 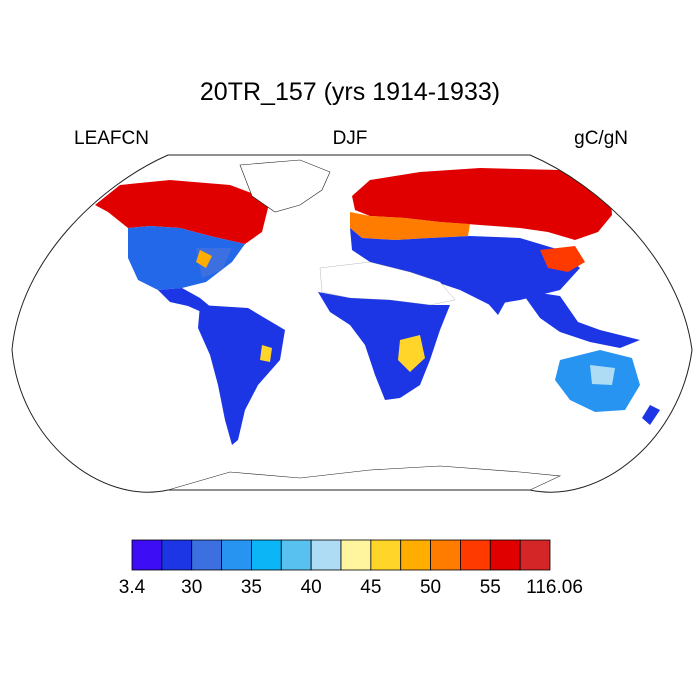 I want to click on north-america-temperate, so click(x=186, y=258).